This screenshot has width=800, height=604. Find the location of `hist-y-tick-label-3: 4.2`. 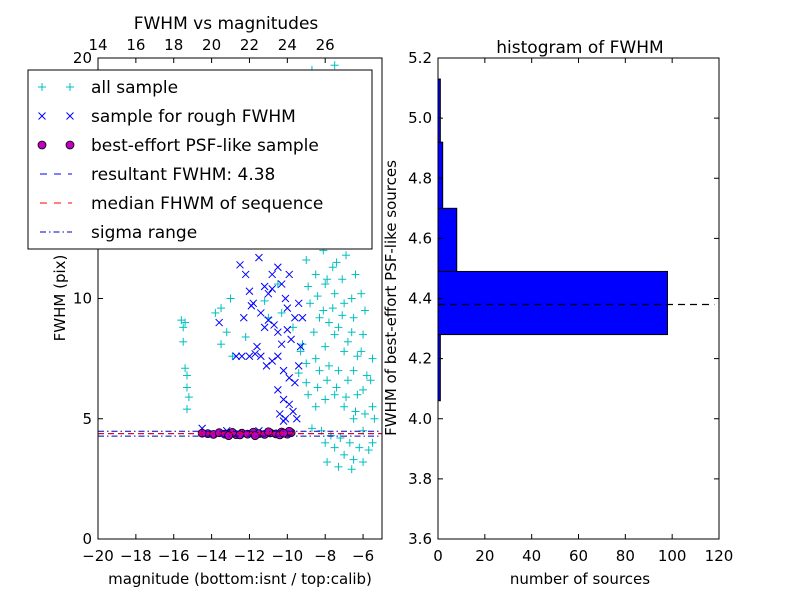

hist-y-tick-label-3: 4.2 is located at coordinates (420, 359).